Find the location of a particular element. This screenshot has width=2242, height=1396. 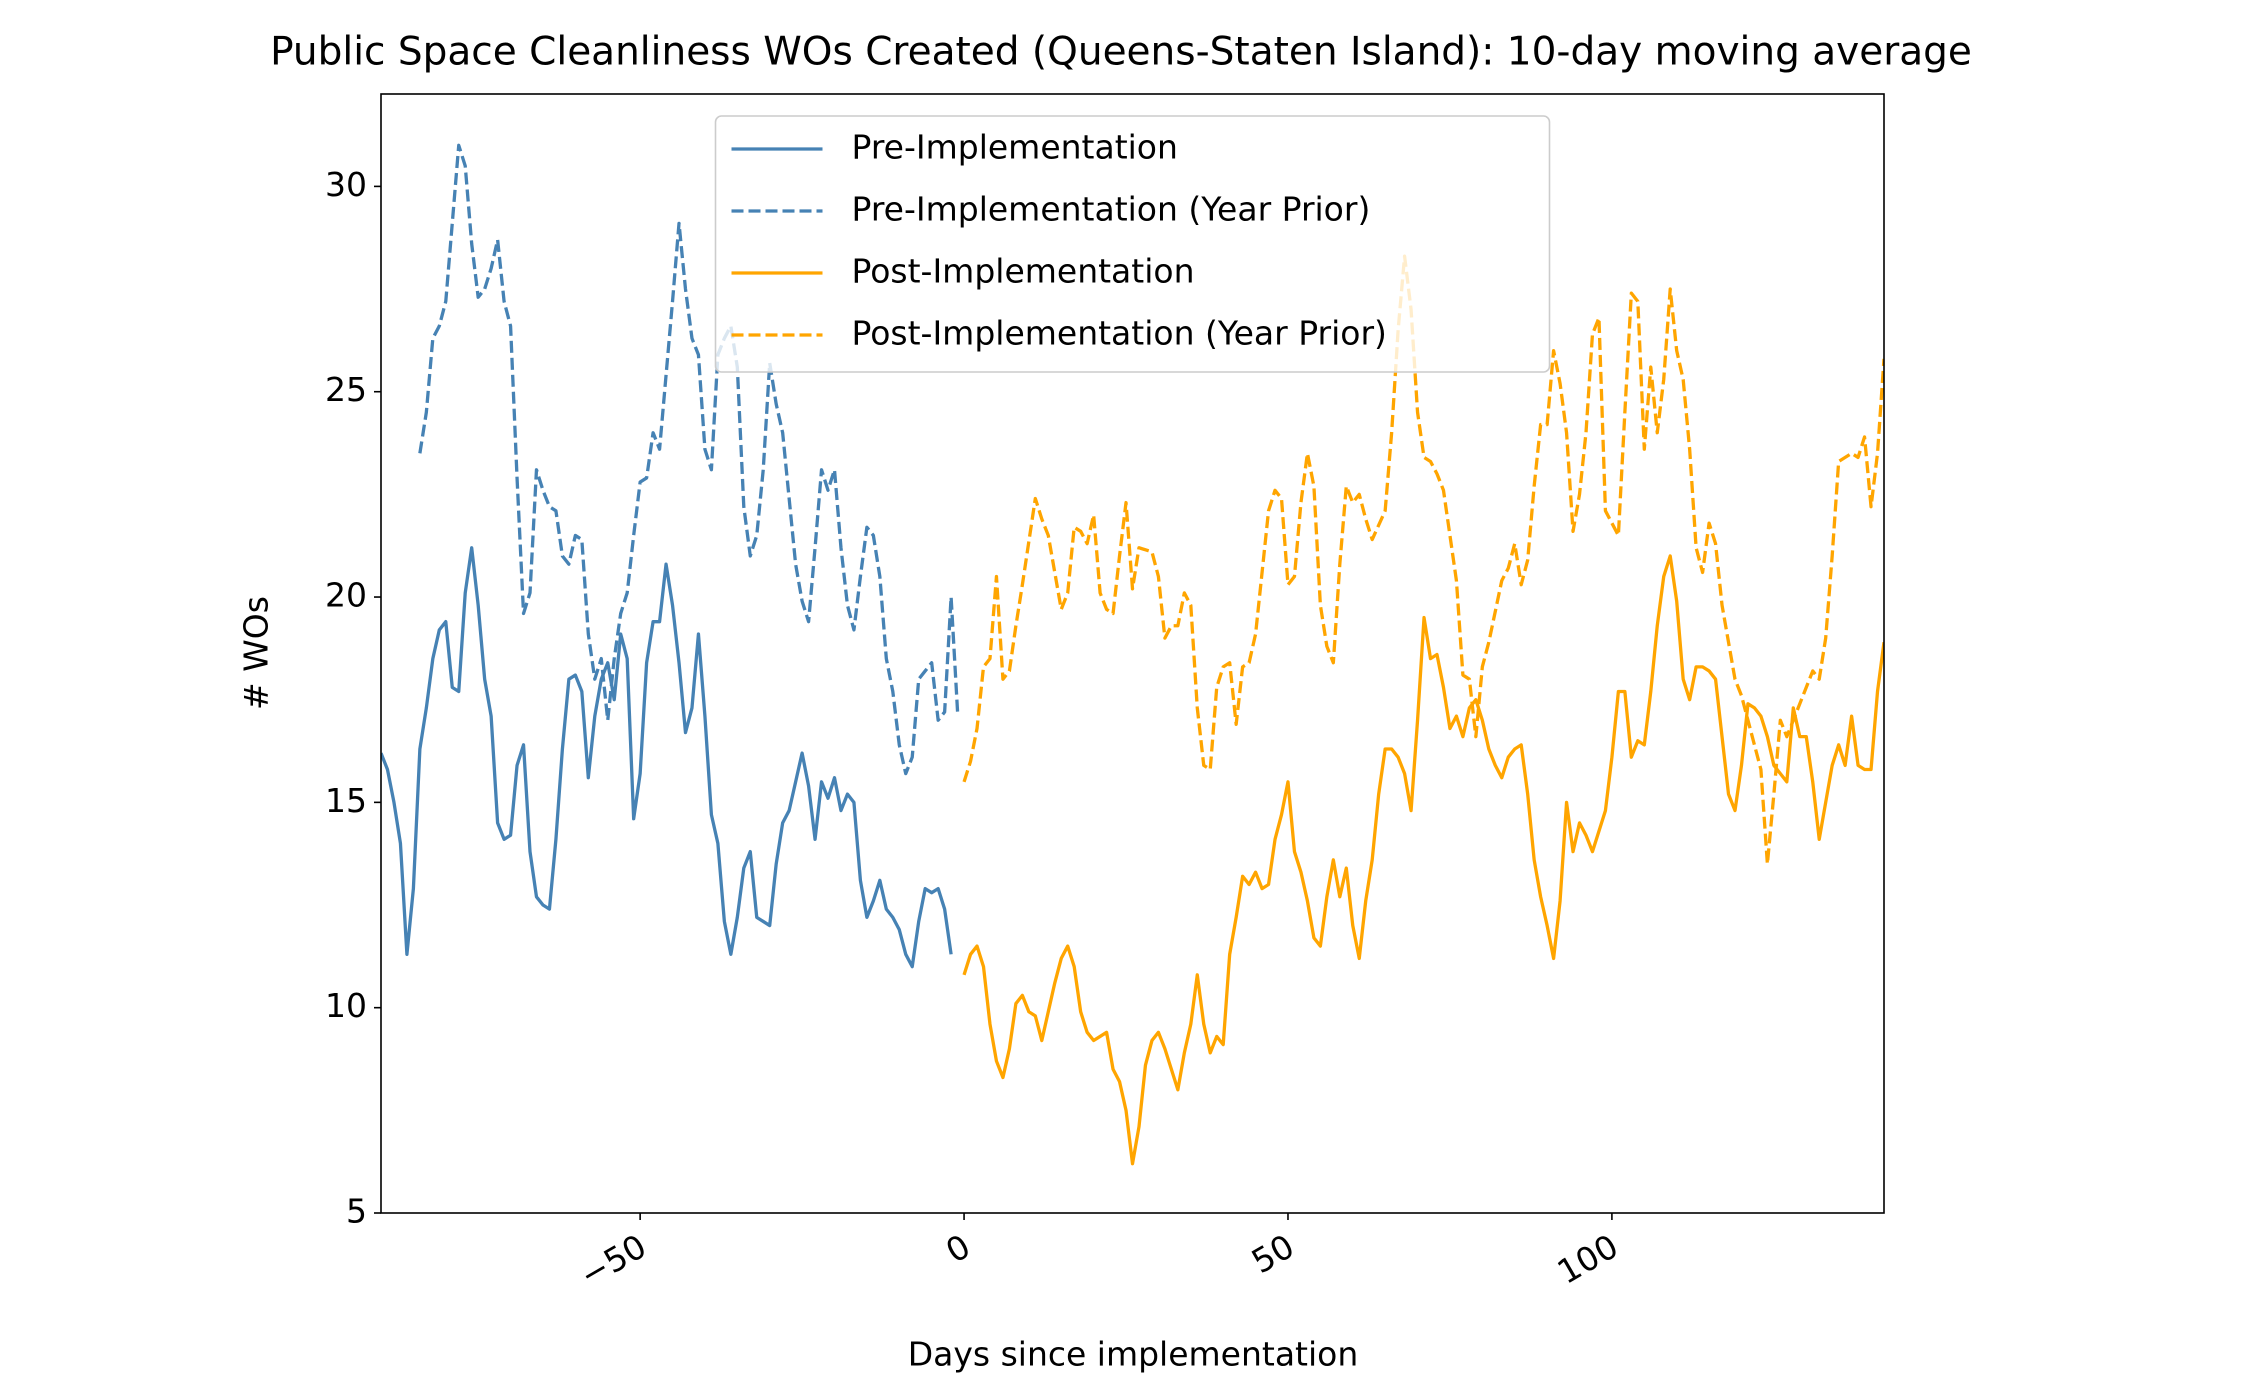

y-axis-label: # WOs is located at coordinates (256, 653).